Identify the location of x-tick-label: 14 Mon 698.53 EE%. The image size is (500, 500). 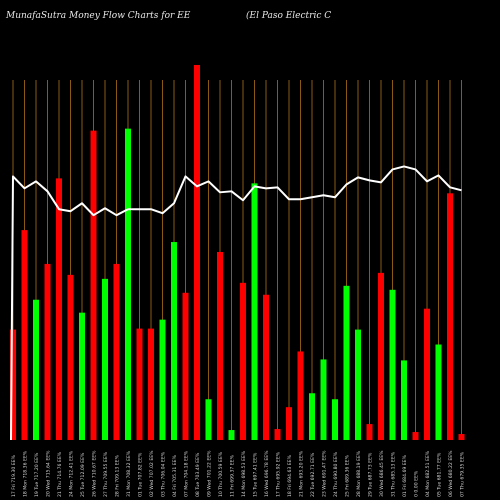
(244, 473).